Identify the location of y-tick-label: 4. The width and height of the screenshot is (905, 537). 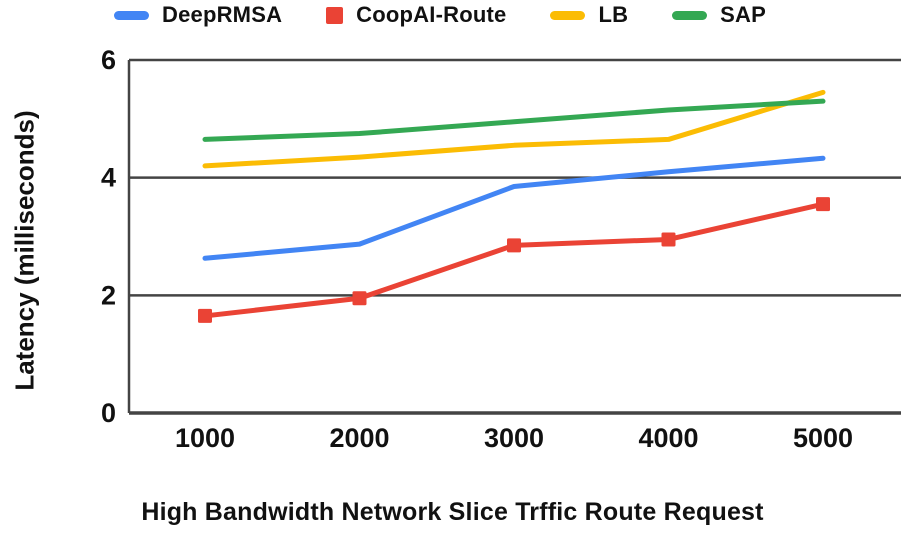
(108, 178).